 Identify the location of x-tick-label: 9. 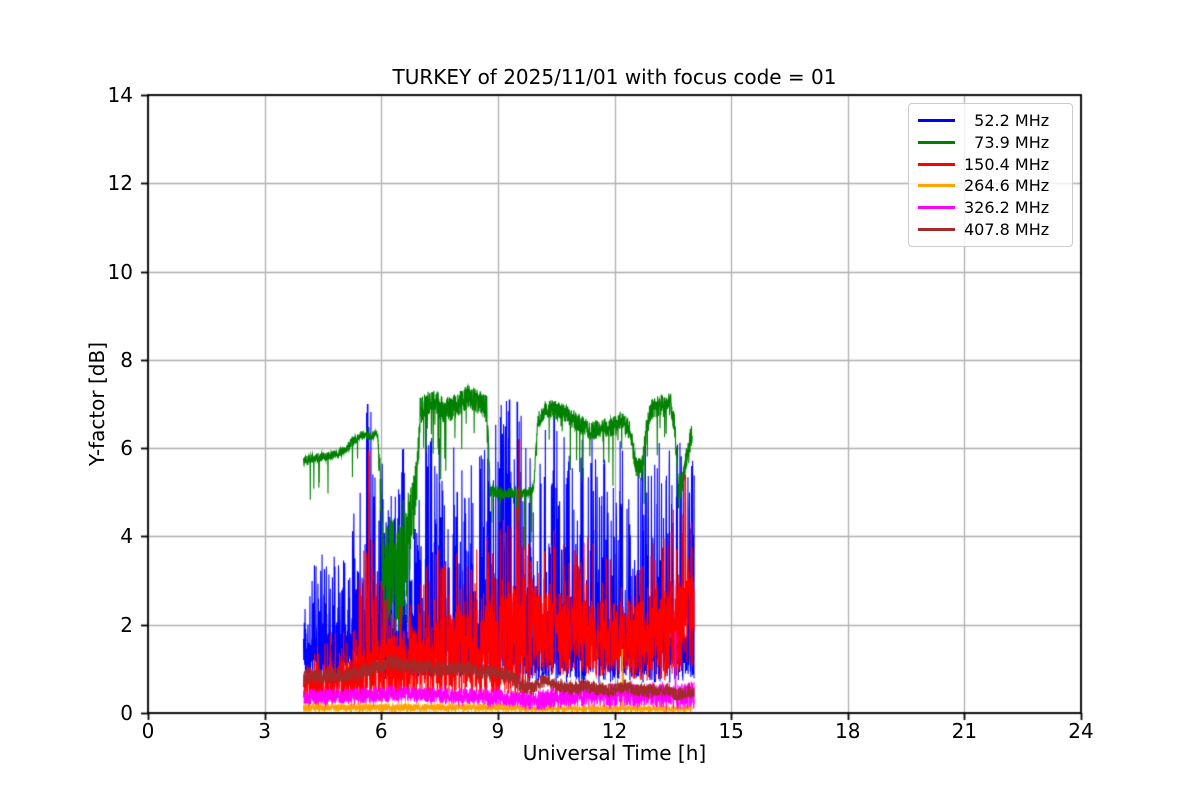
(498, 731).